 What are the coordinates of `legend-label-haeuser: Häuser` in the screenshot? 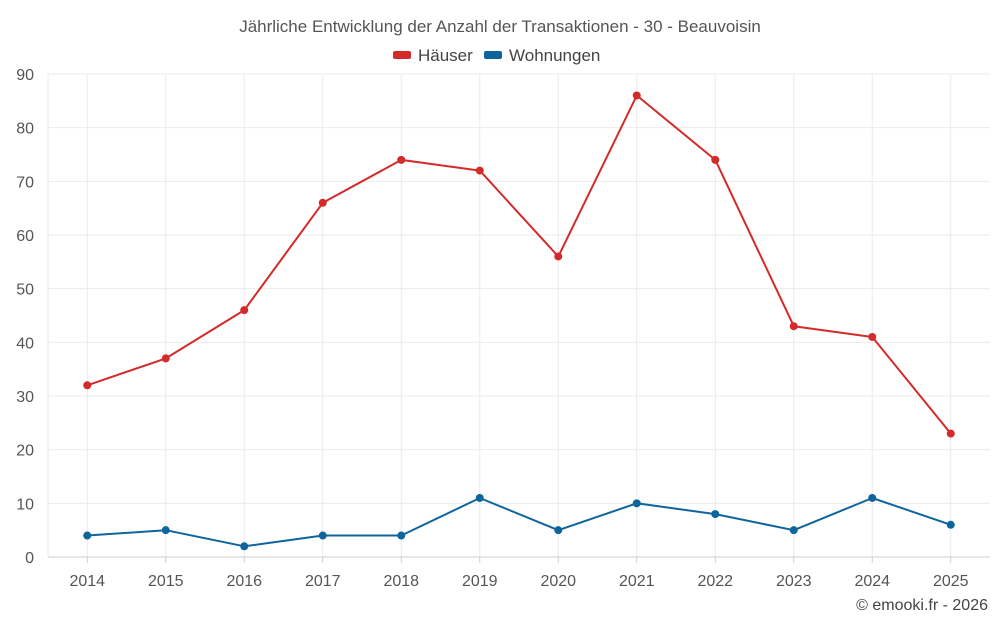 It's located at (445, 55).